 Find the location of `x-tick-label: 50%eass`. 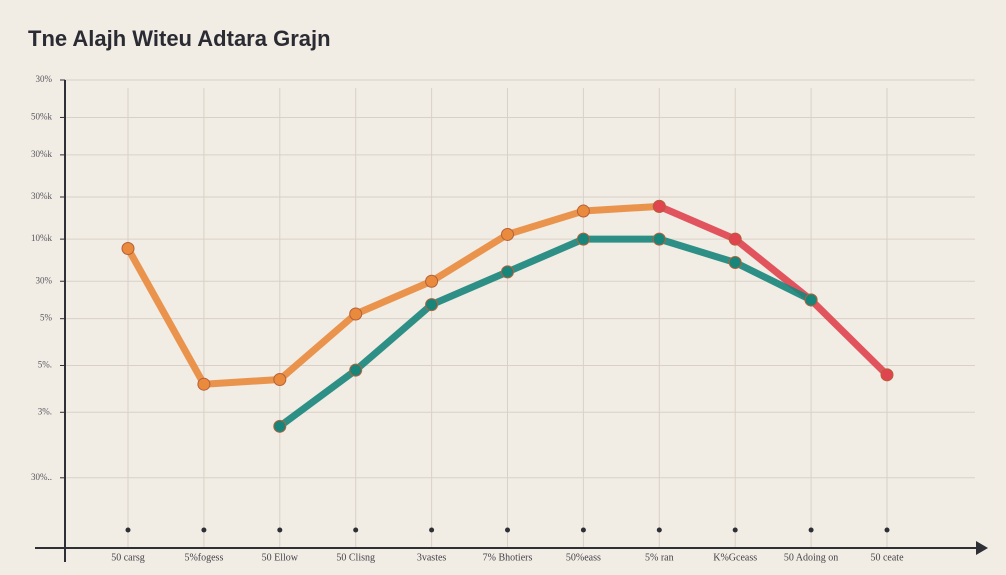

x-tick-label: 50%eass is located at coordinates (583, 557).